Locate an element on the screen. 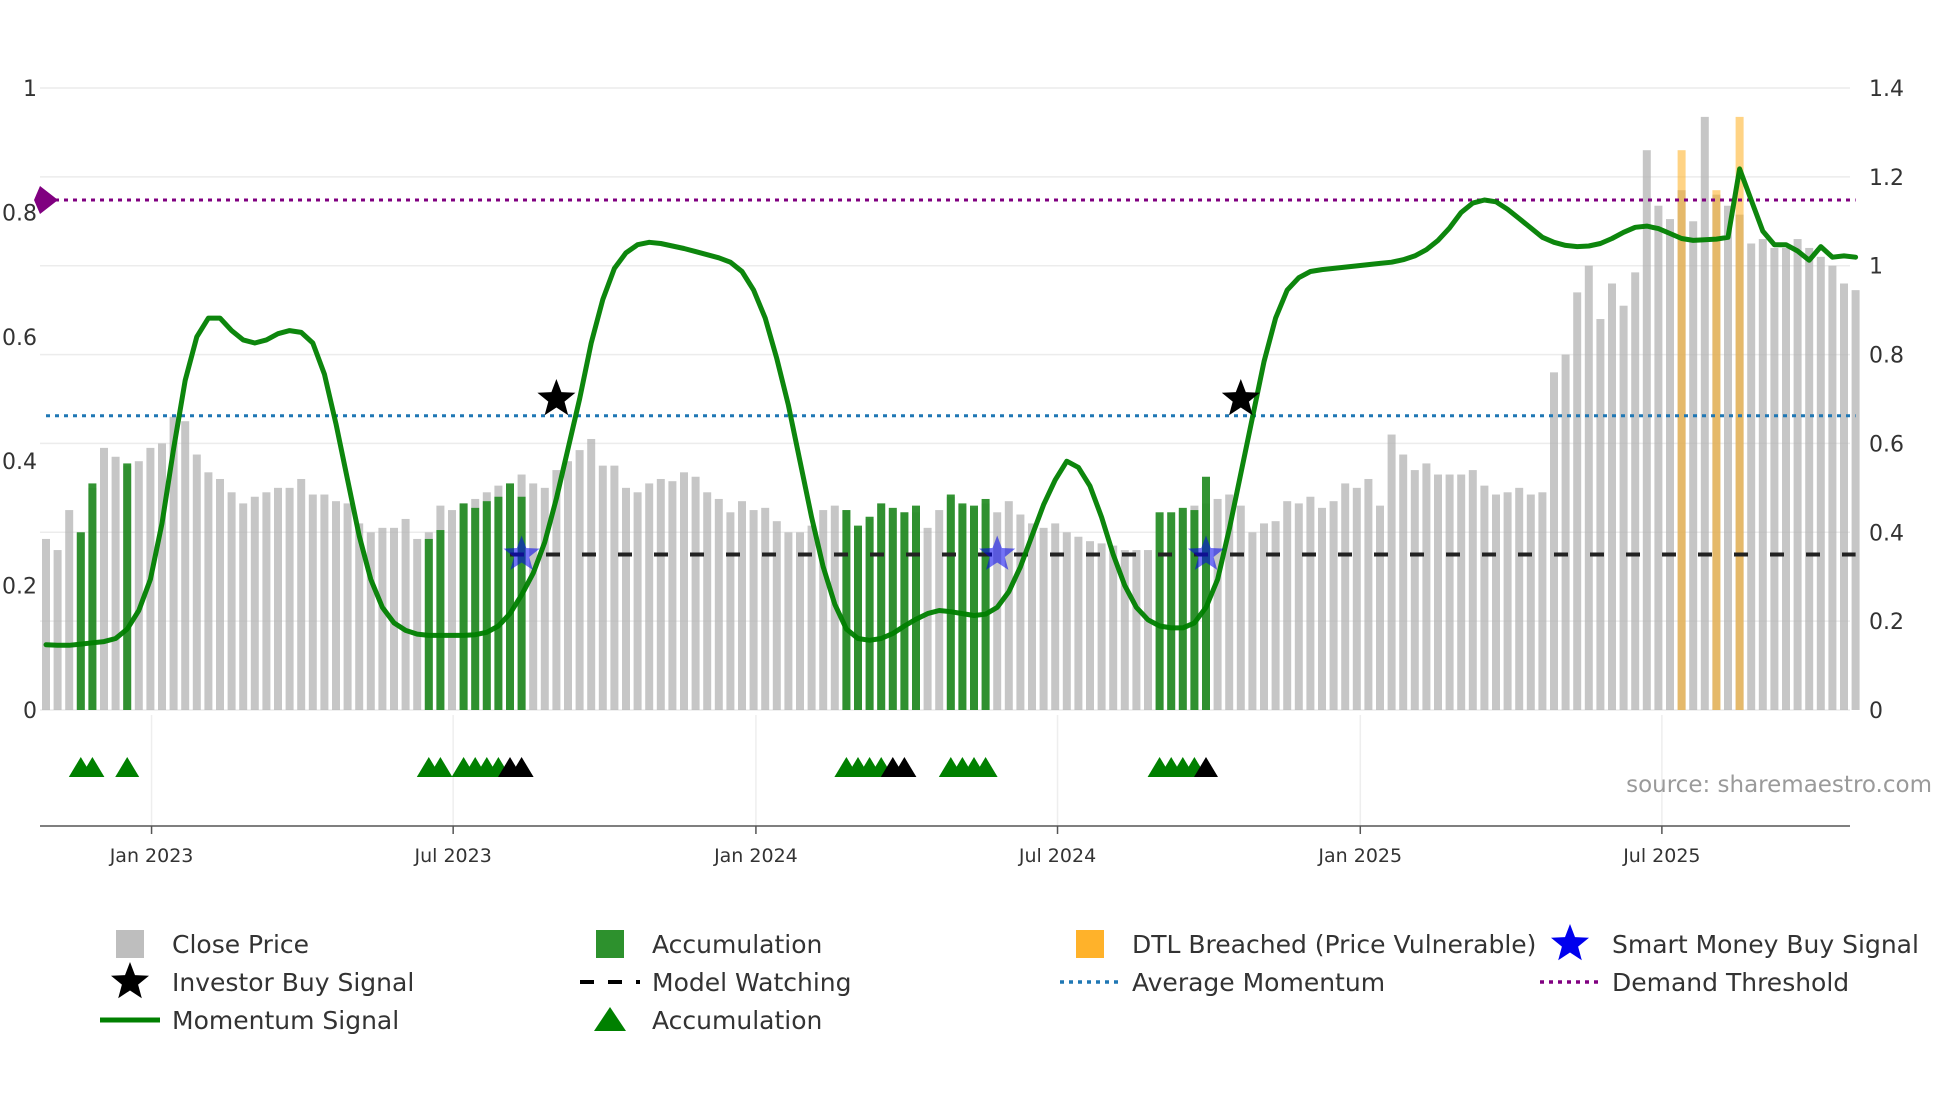 This screenshot has width=1960, height=1102. legend-item-dtl: DTL Breached (Price Vulnerable) is located at coordinates (1306, 944).